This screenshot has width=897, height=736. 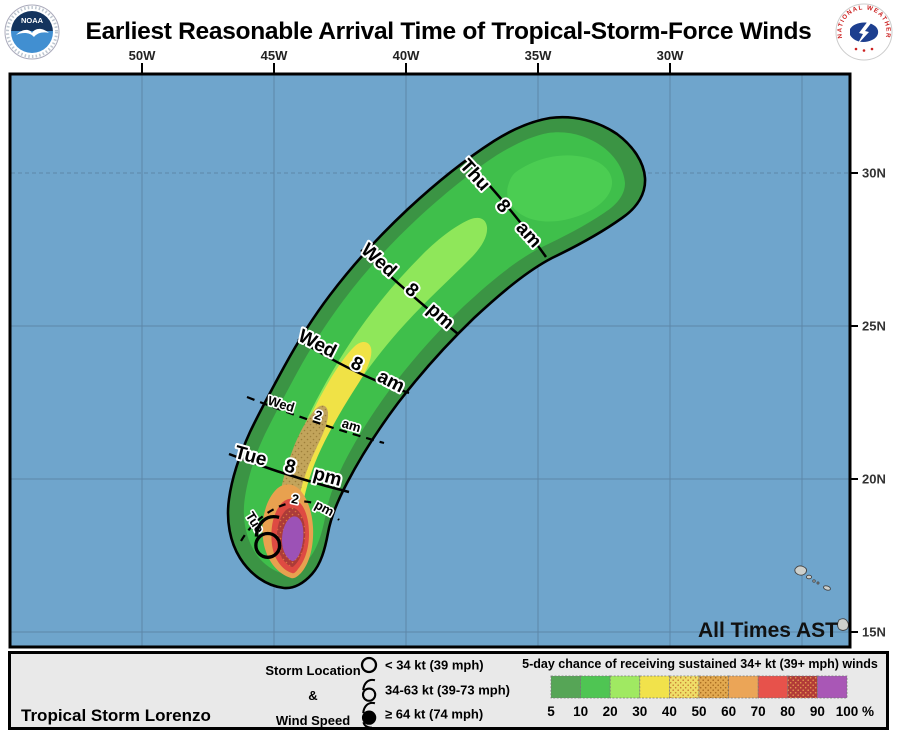 I want to click on swath-band-30pct, so click(x=329, y=437).